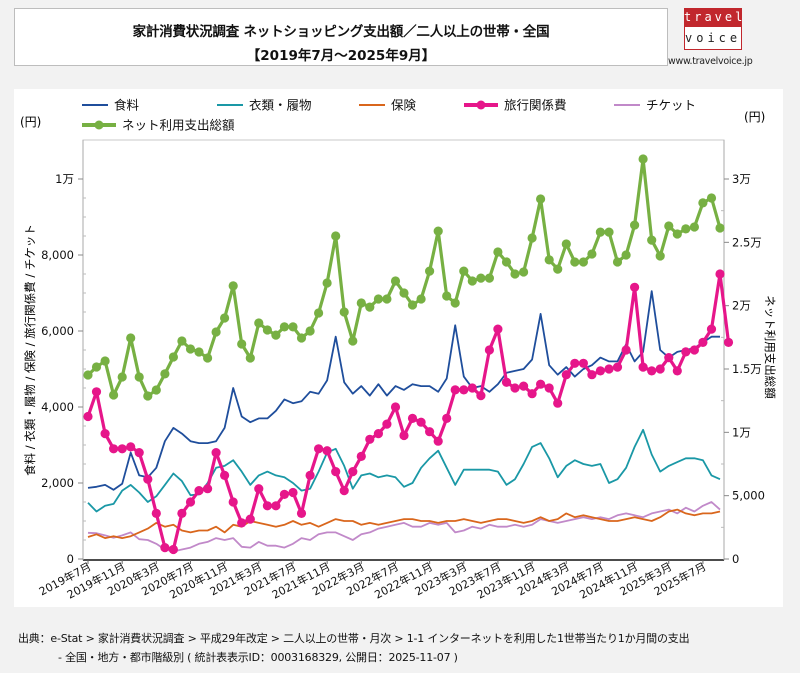 This screenshot has height=673, width=800. I want to click on legend-label: ネット利用支出総額, so click(178, 125).